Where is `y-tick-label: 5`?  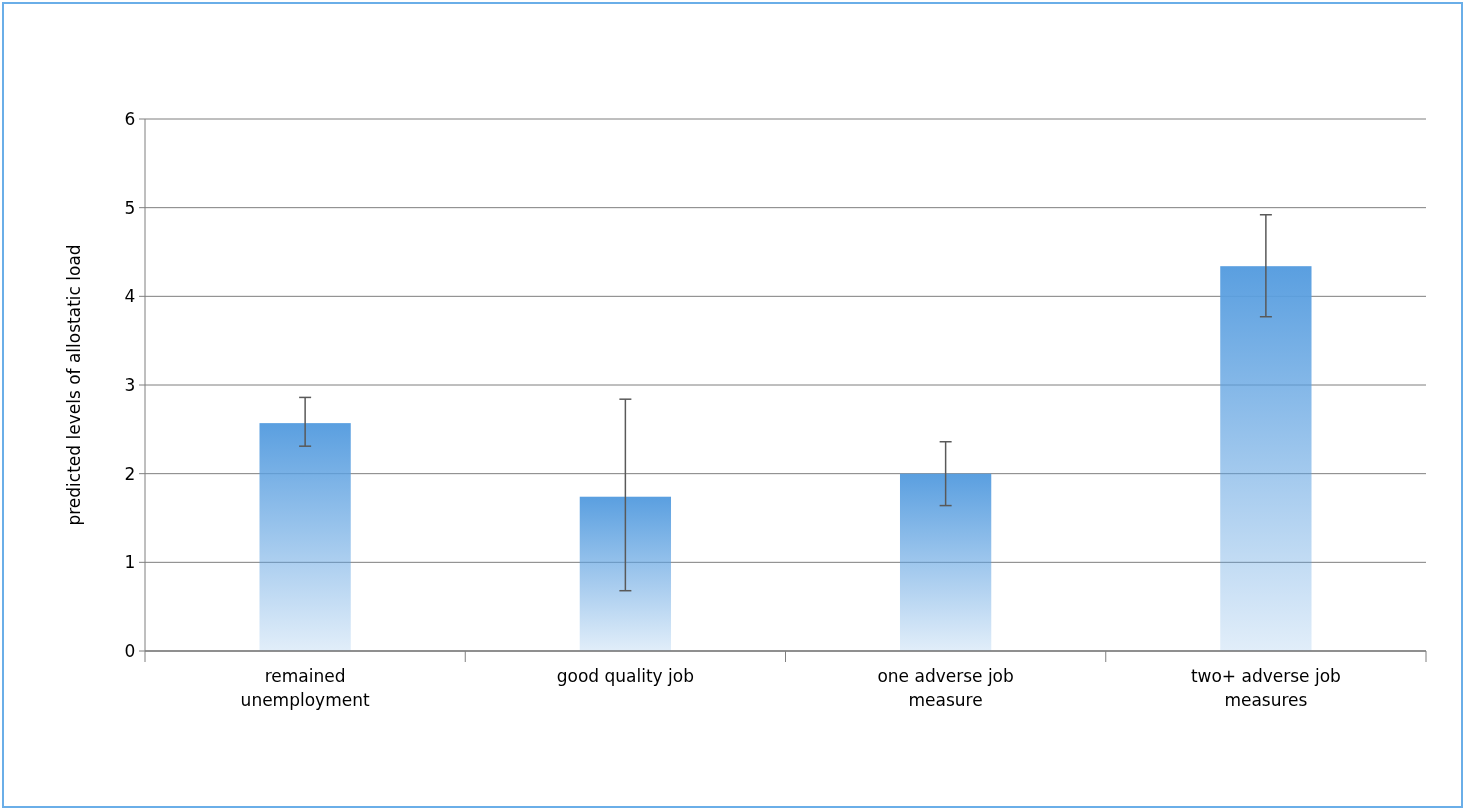 y-tick-label: 5 is located at coordinates (130, 207).